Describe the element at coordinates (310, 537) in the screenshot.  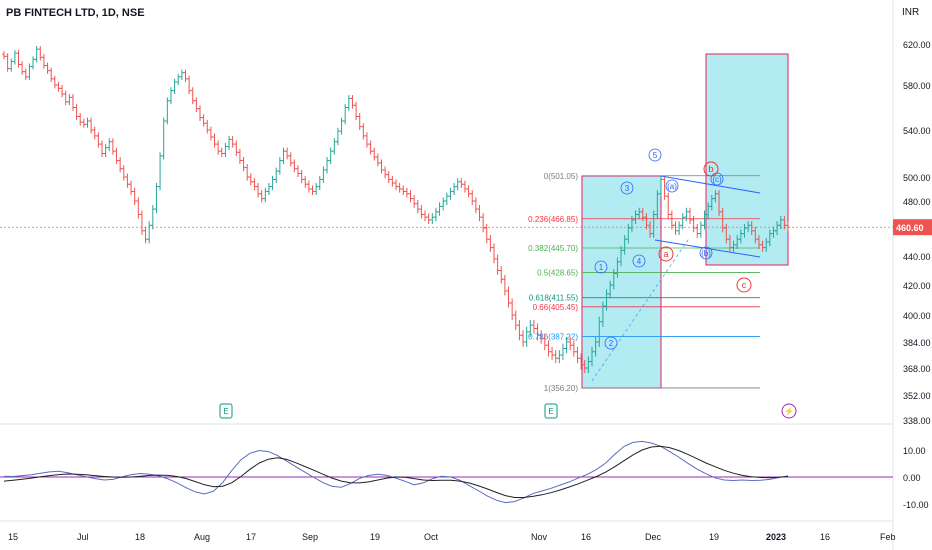
I see `time-tick-label: Sep` at that location.